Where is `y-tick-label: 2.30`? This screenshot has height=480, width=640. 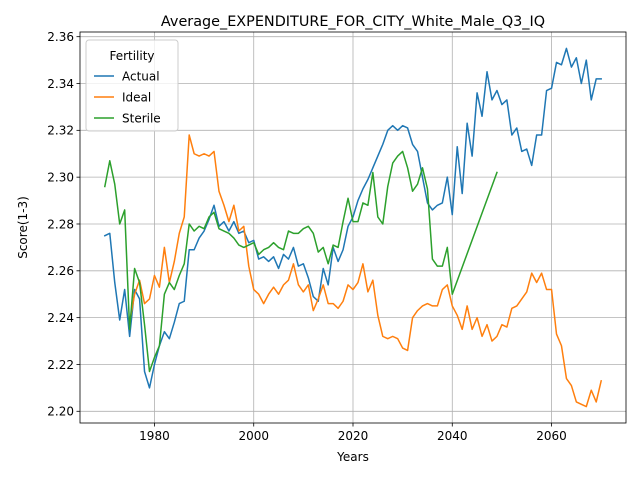 y-tick-label: 2.30 is located at coordinates (60, 177).